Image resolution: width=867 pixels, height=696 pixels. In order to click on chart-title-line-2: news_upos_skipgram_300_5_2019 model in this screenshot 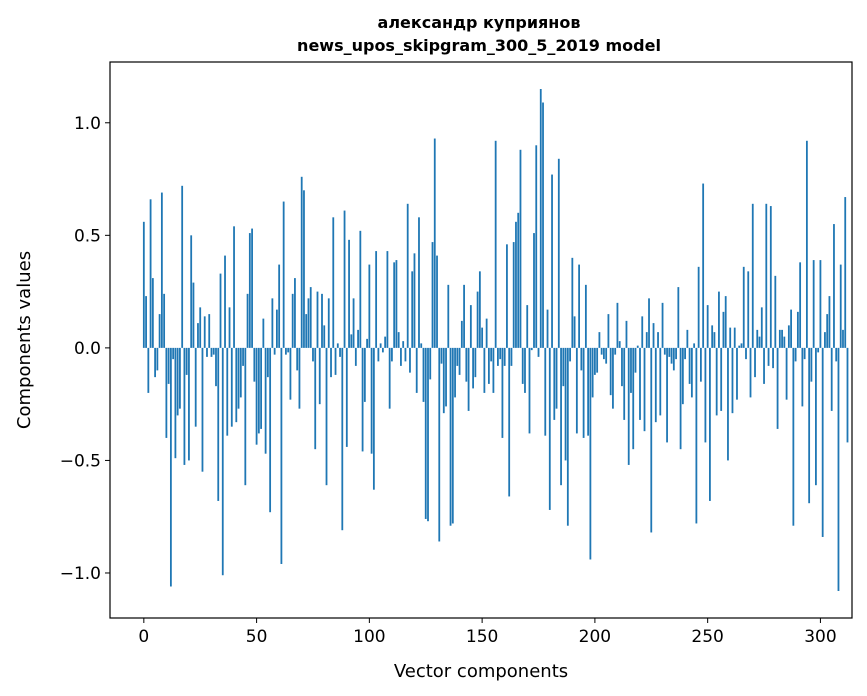, I will do `click(479, 45)`.